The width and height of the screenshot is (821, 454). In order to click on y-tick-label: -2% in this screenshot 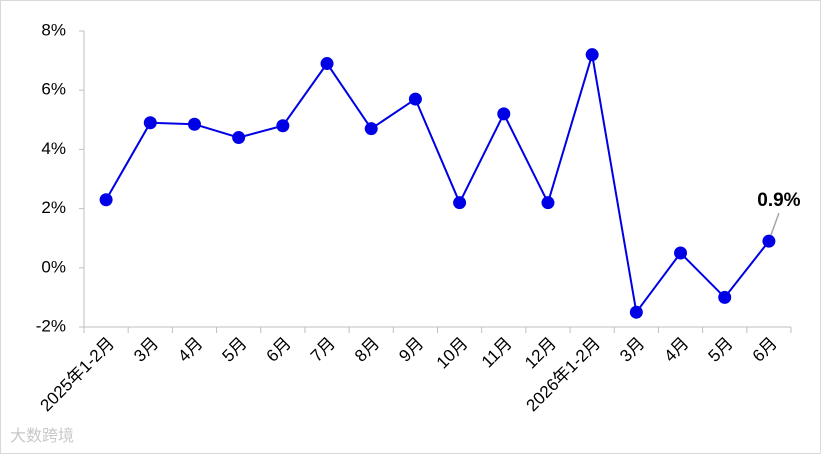, I will do `click(51, 325)`.